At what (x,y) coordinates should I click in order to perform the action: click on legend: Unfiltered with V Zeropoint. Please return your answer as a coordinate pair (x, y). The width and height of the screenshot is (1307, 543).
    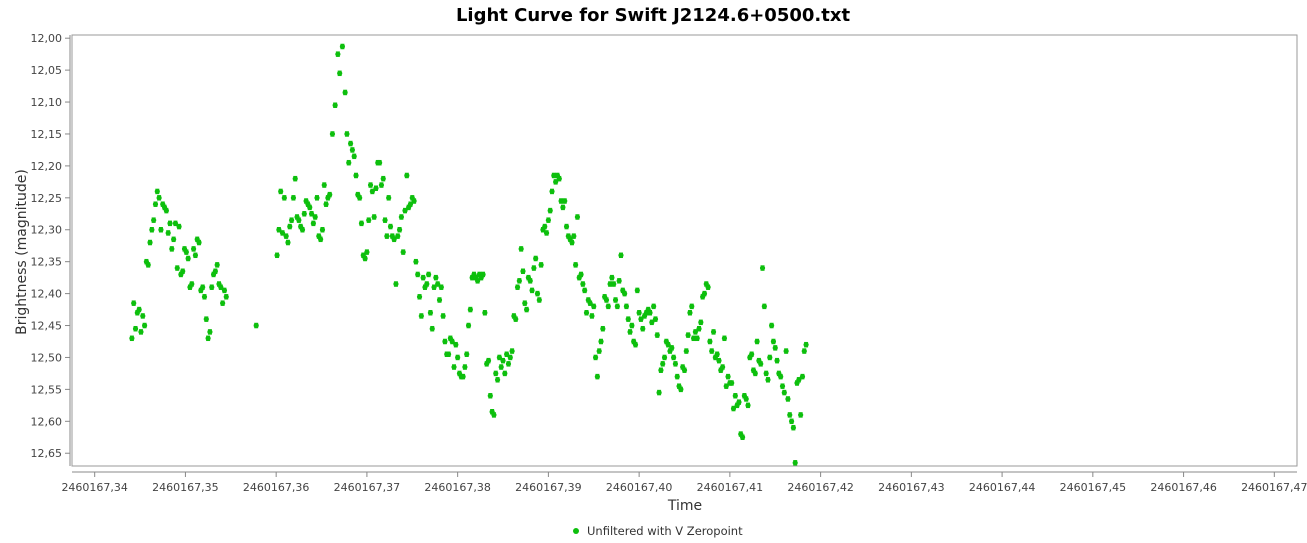
    Looking at the image, I should click on (658, 531).